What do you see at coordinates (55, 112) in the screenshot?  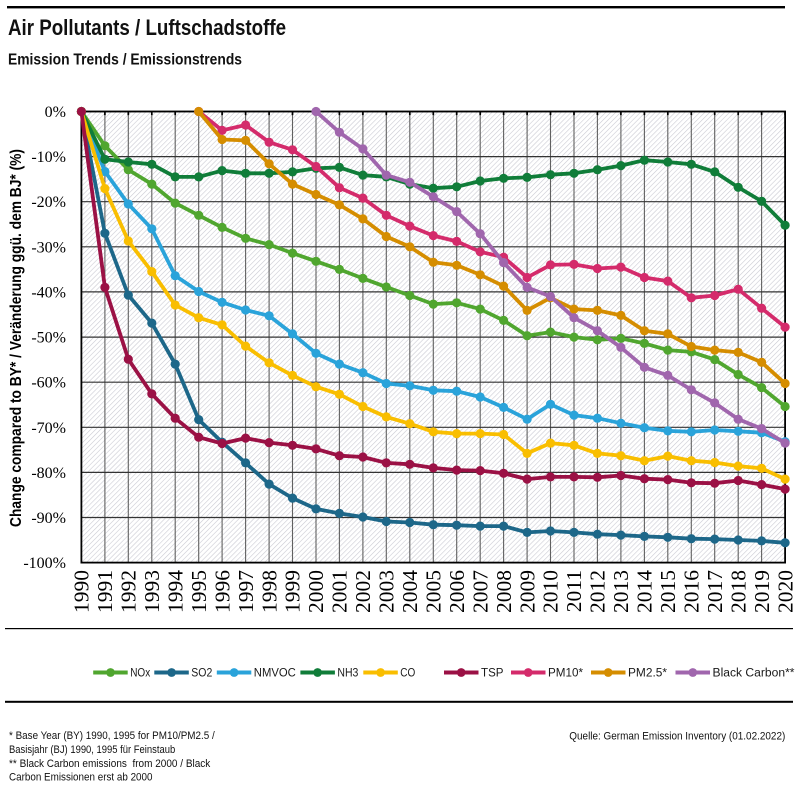 I see `svg-text: 0%` at bounding box center [55, 112].